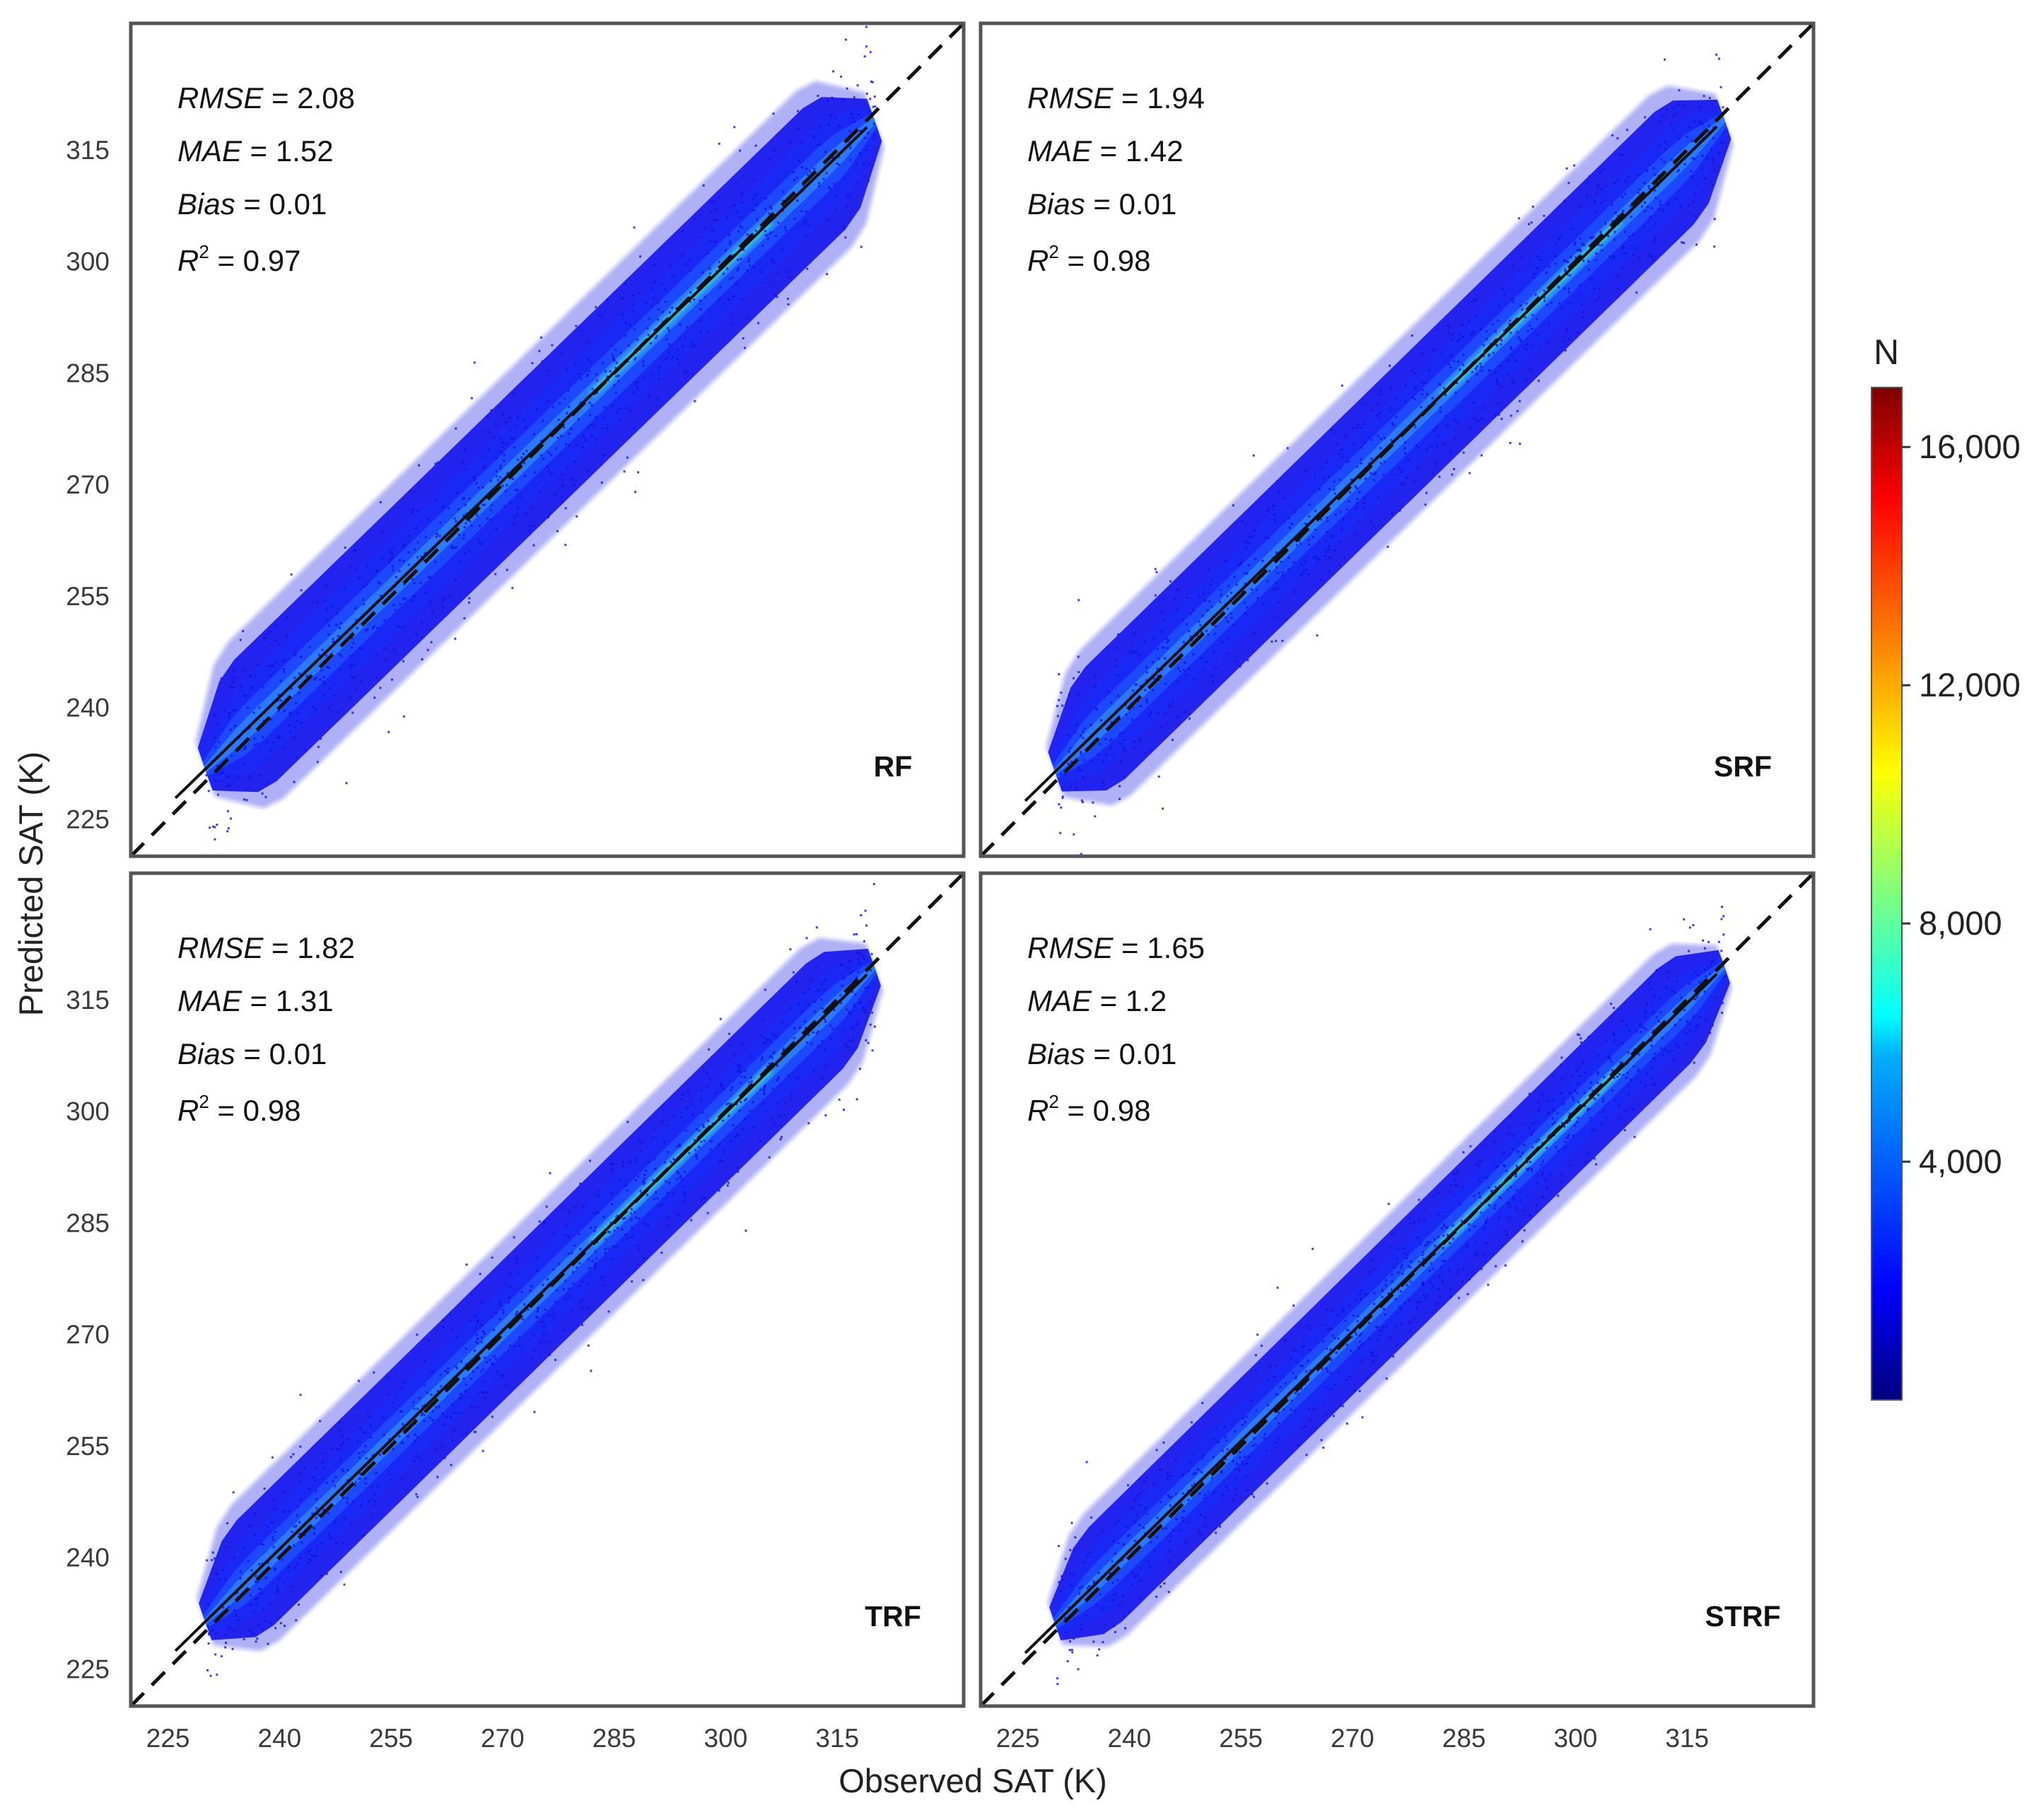 The width and height of the screenshot is (2044, 1810). What do you see at coordinates (256, 1000) in the screenshot?
I see `stat-mae: MAE = 1.31` at bounding box center [256, 1000].